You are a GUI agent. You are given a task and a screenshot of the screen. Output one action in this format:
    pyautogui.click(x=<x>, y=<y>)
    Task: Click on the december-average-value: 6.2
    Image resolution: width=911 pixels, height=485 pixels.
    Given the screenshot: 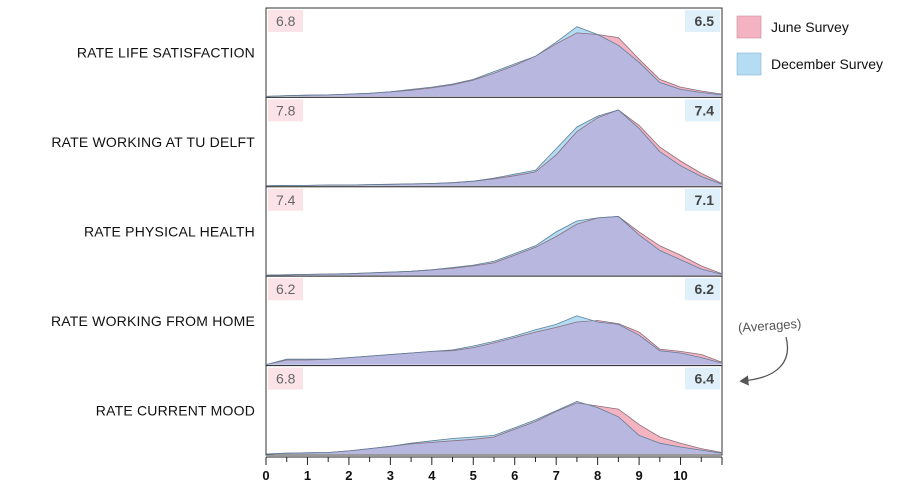 What is the action you would take?
    pyautogui.click(x=705, y=289)
    